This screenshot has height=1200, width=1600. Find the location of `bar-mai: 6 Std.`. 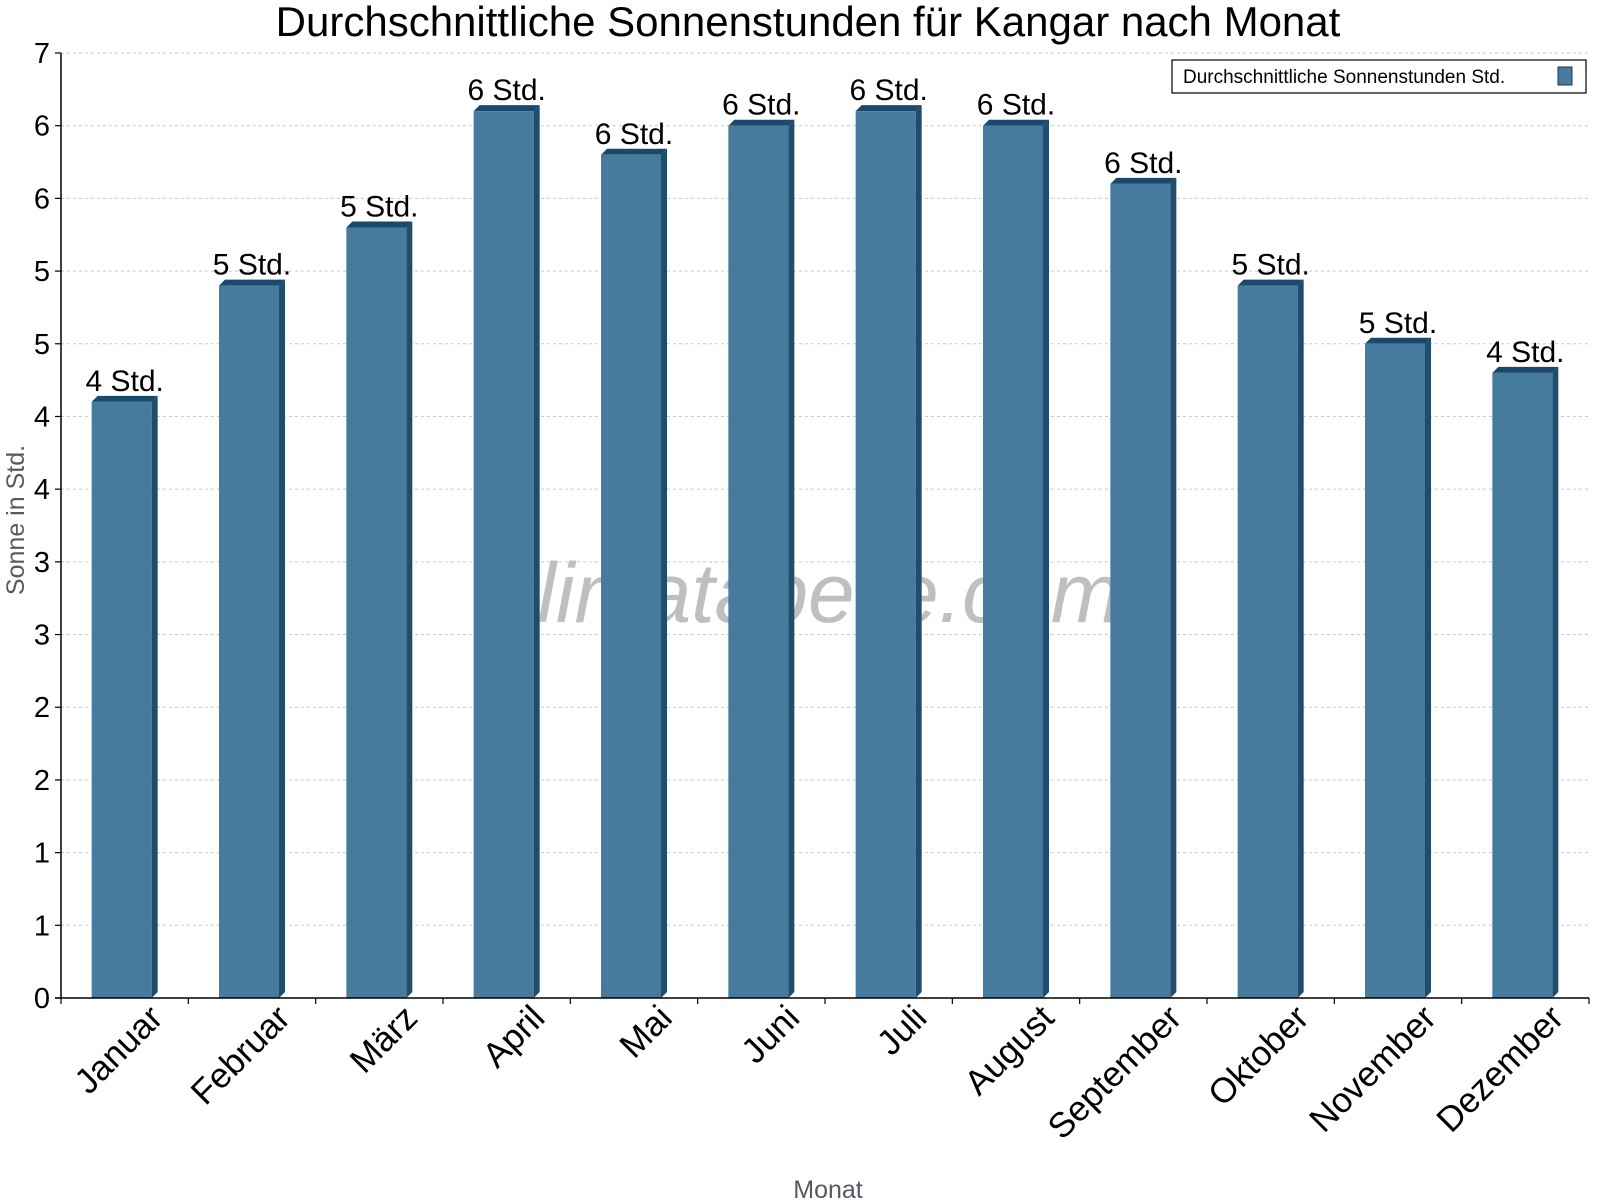

bar-mai: 6 Std. is located at coordinates (634, 558).